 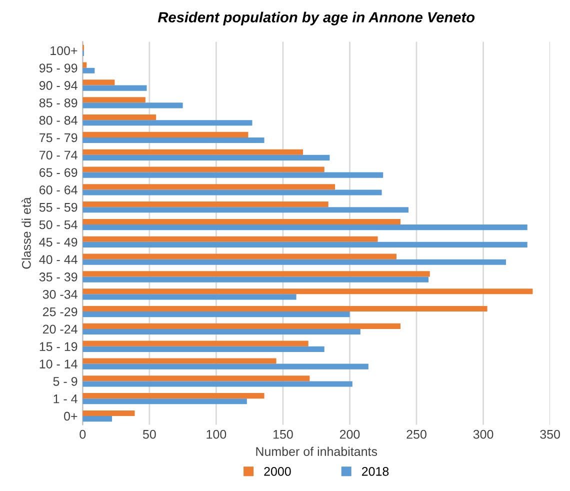 I want to click on y-tick-label: 1 - 4, so click(x=66, y=399).